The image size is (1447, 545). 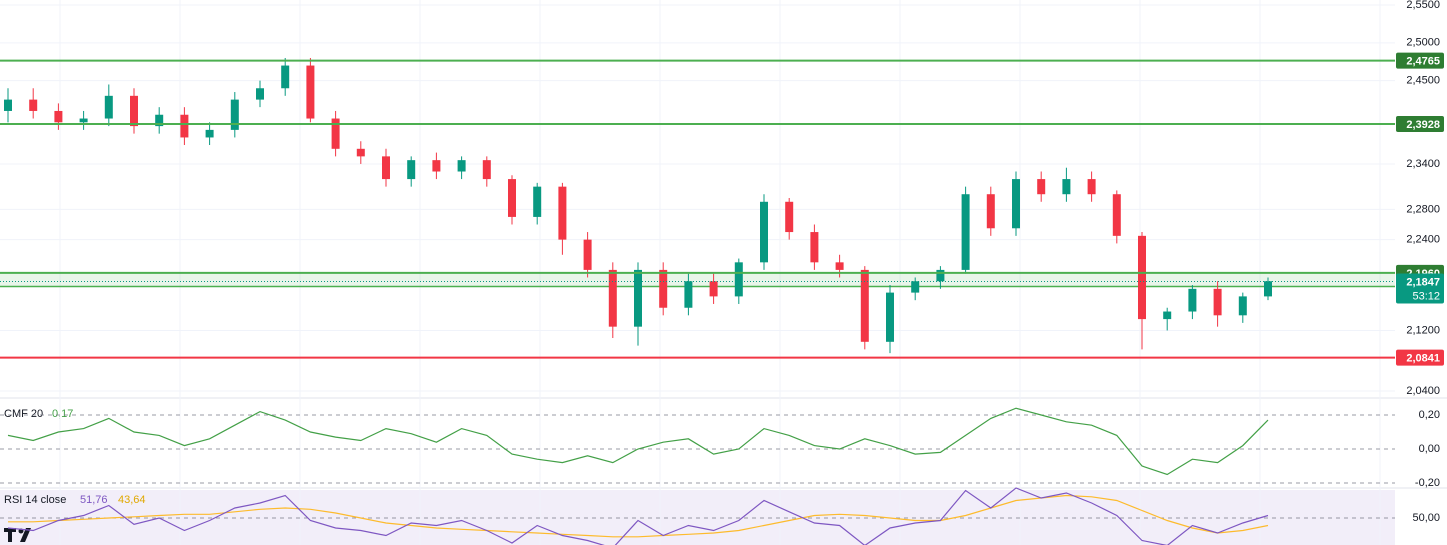 What do you see at coordinates (1423, 43) in the screenshot?
I see `y-tick-label: 2,5000` at bounding box center [1423, 43].